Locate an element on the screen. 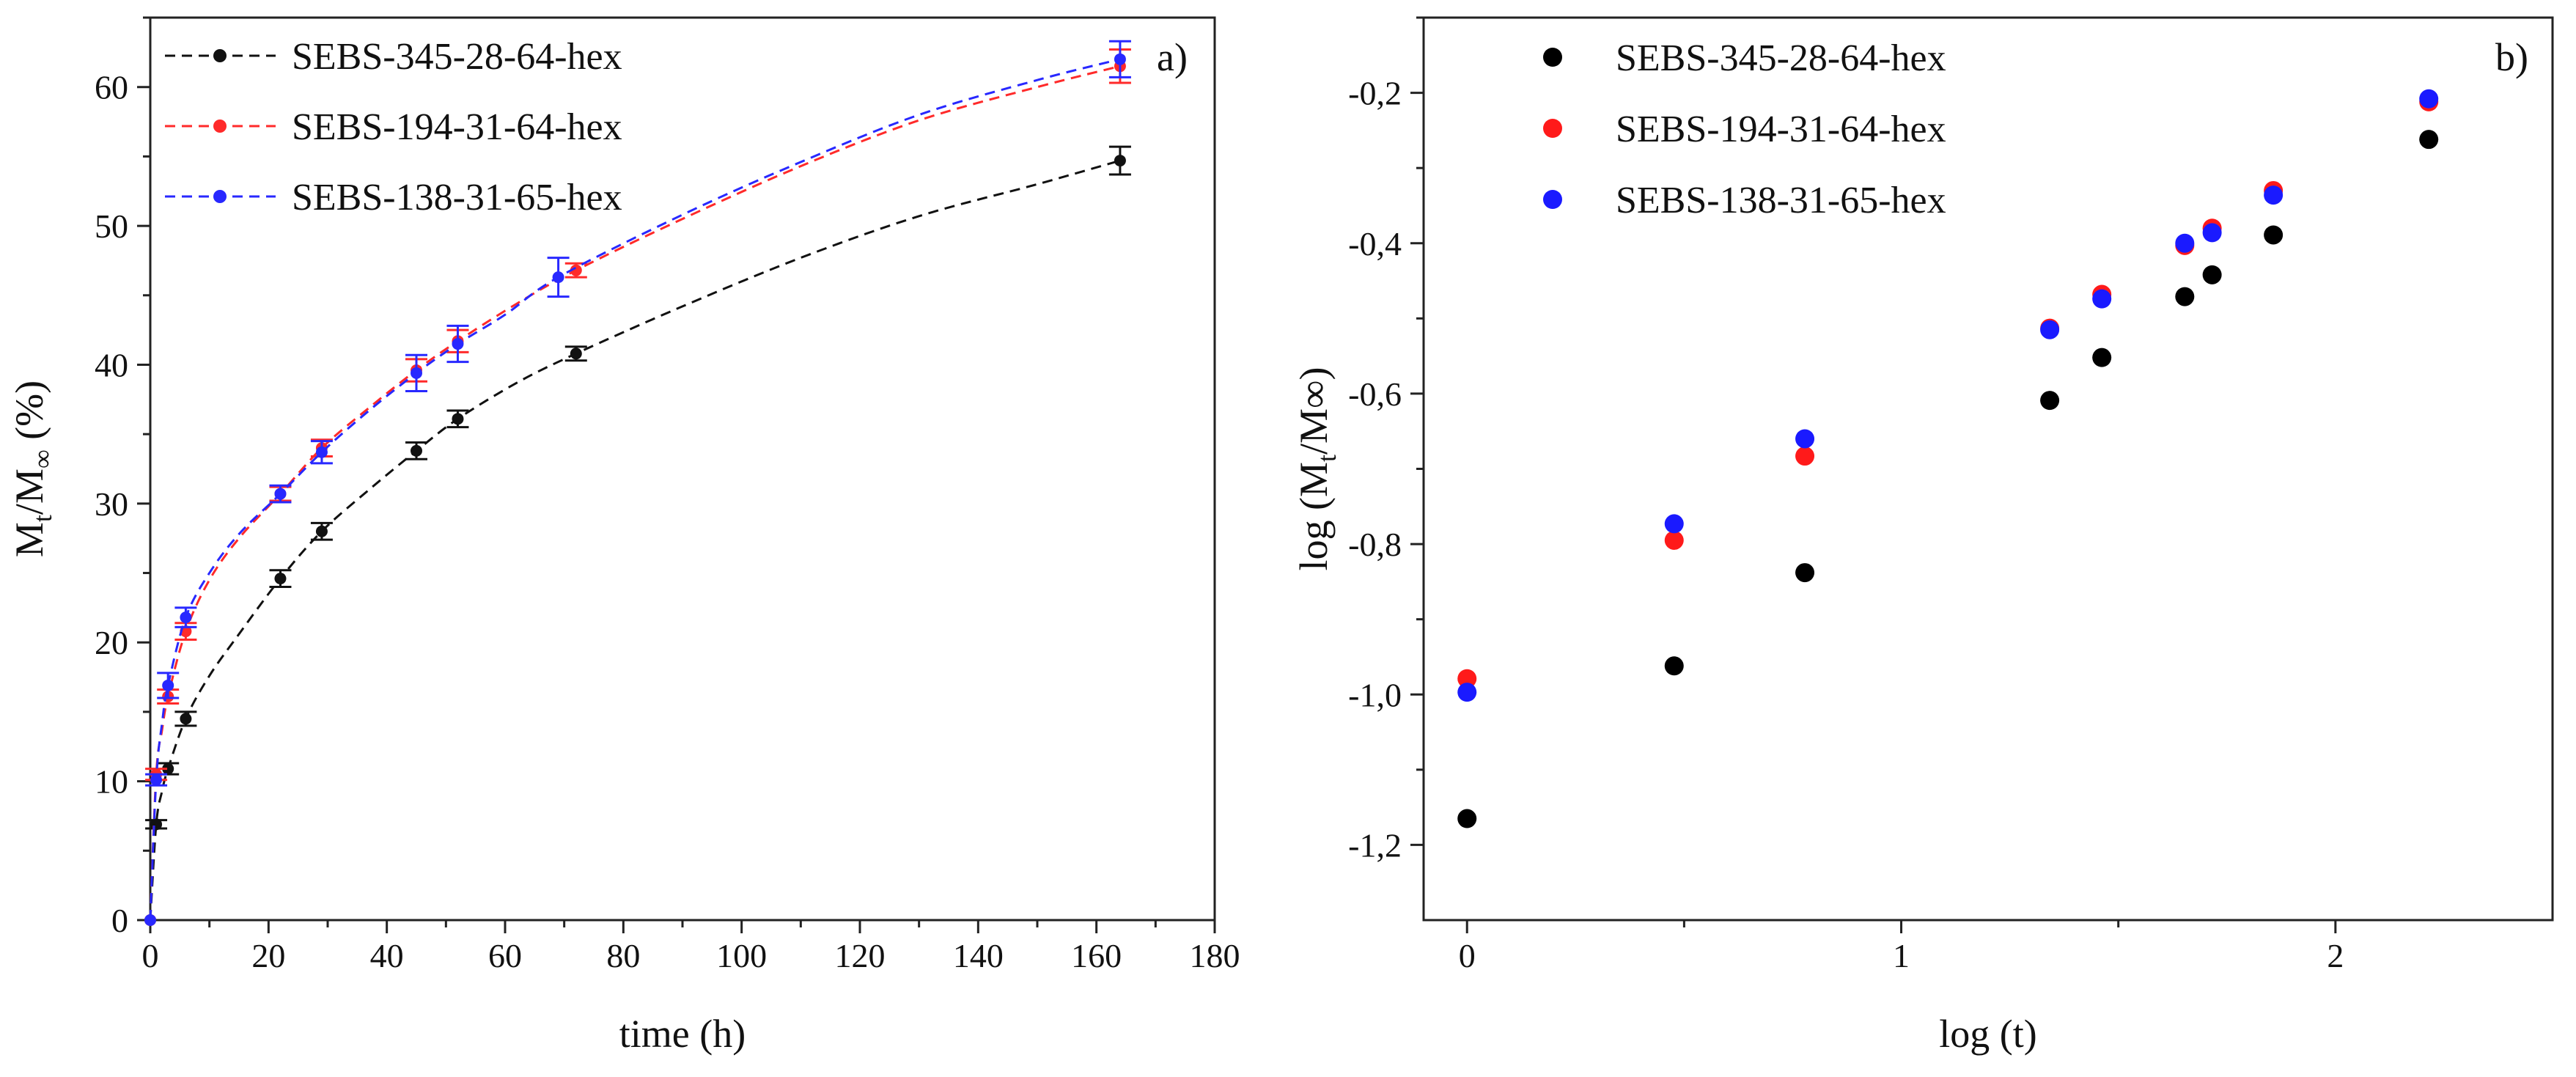  panel-b-legend-label: SEBS-345-28-64-hex is located at coordinates (1781, 58).